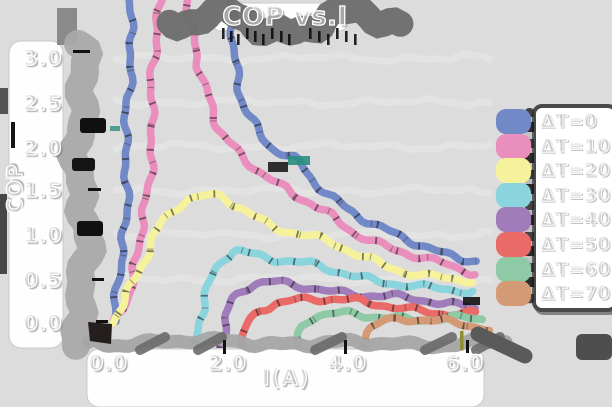  Describe the element at coordinates (513, 294) in the screenshot. I see `legend-swatch-dt70` at that location.